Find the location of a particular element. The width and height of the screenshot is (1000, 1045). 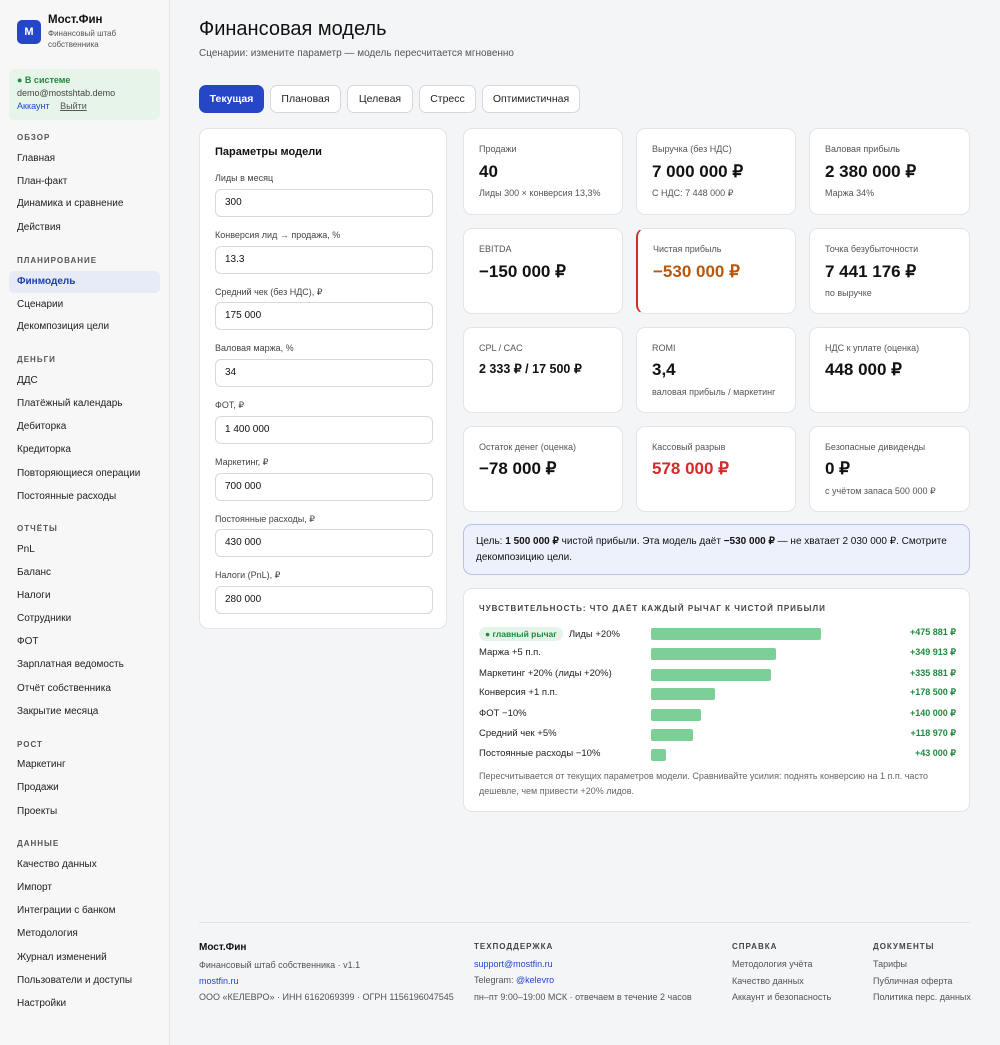

metric-label: ROMI is located at coordinates (664, 348).